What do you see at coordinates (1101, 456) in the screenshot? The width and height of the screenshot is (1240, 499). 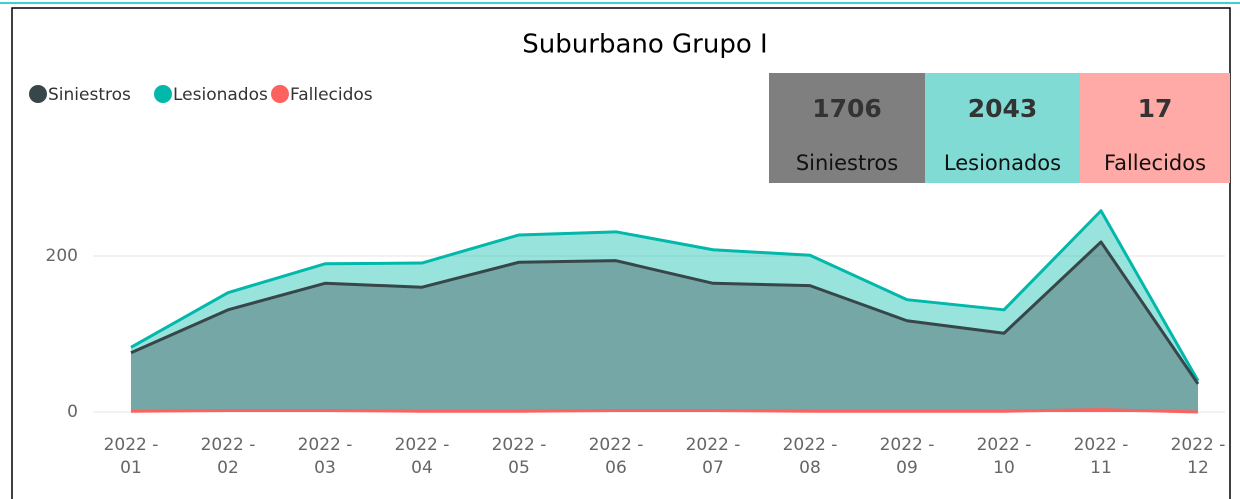 I see `x-tick-label: 2022 - 11` at bounding box center [1101, 456].